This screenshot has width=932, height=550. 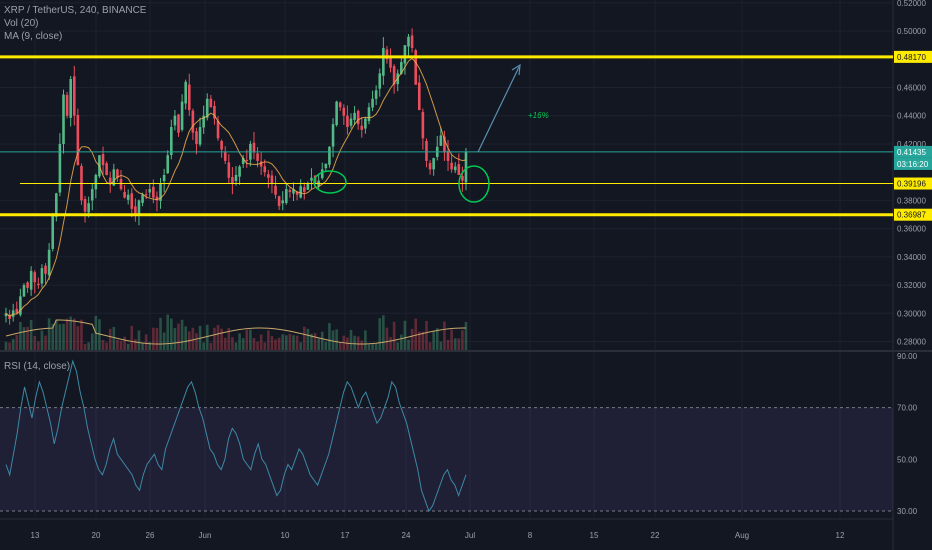 What do you see at coordinates (911, 116) in the screenshot?
I see `price-tick-label: 0.44000` at bounding box center [911, 116].